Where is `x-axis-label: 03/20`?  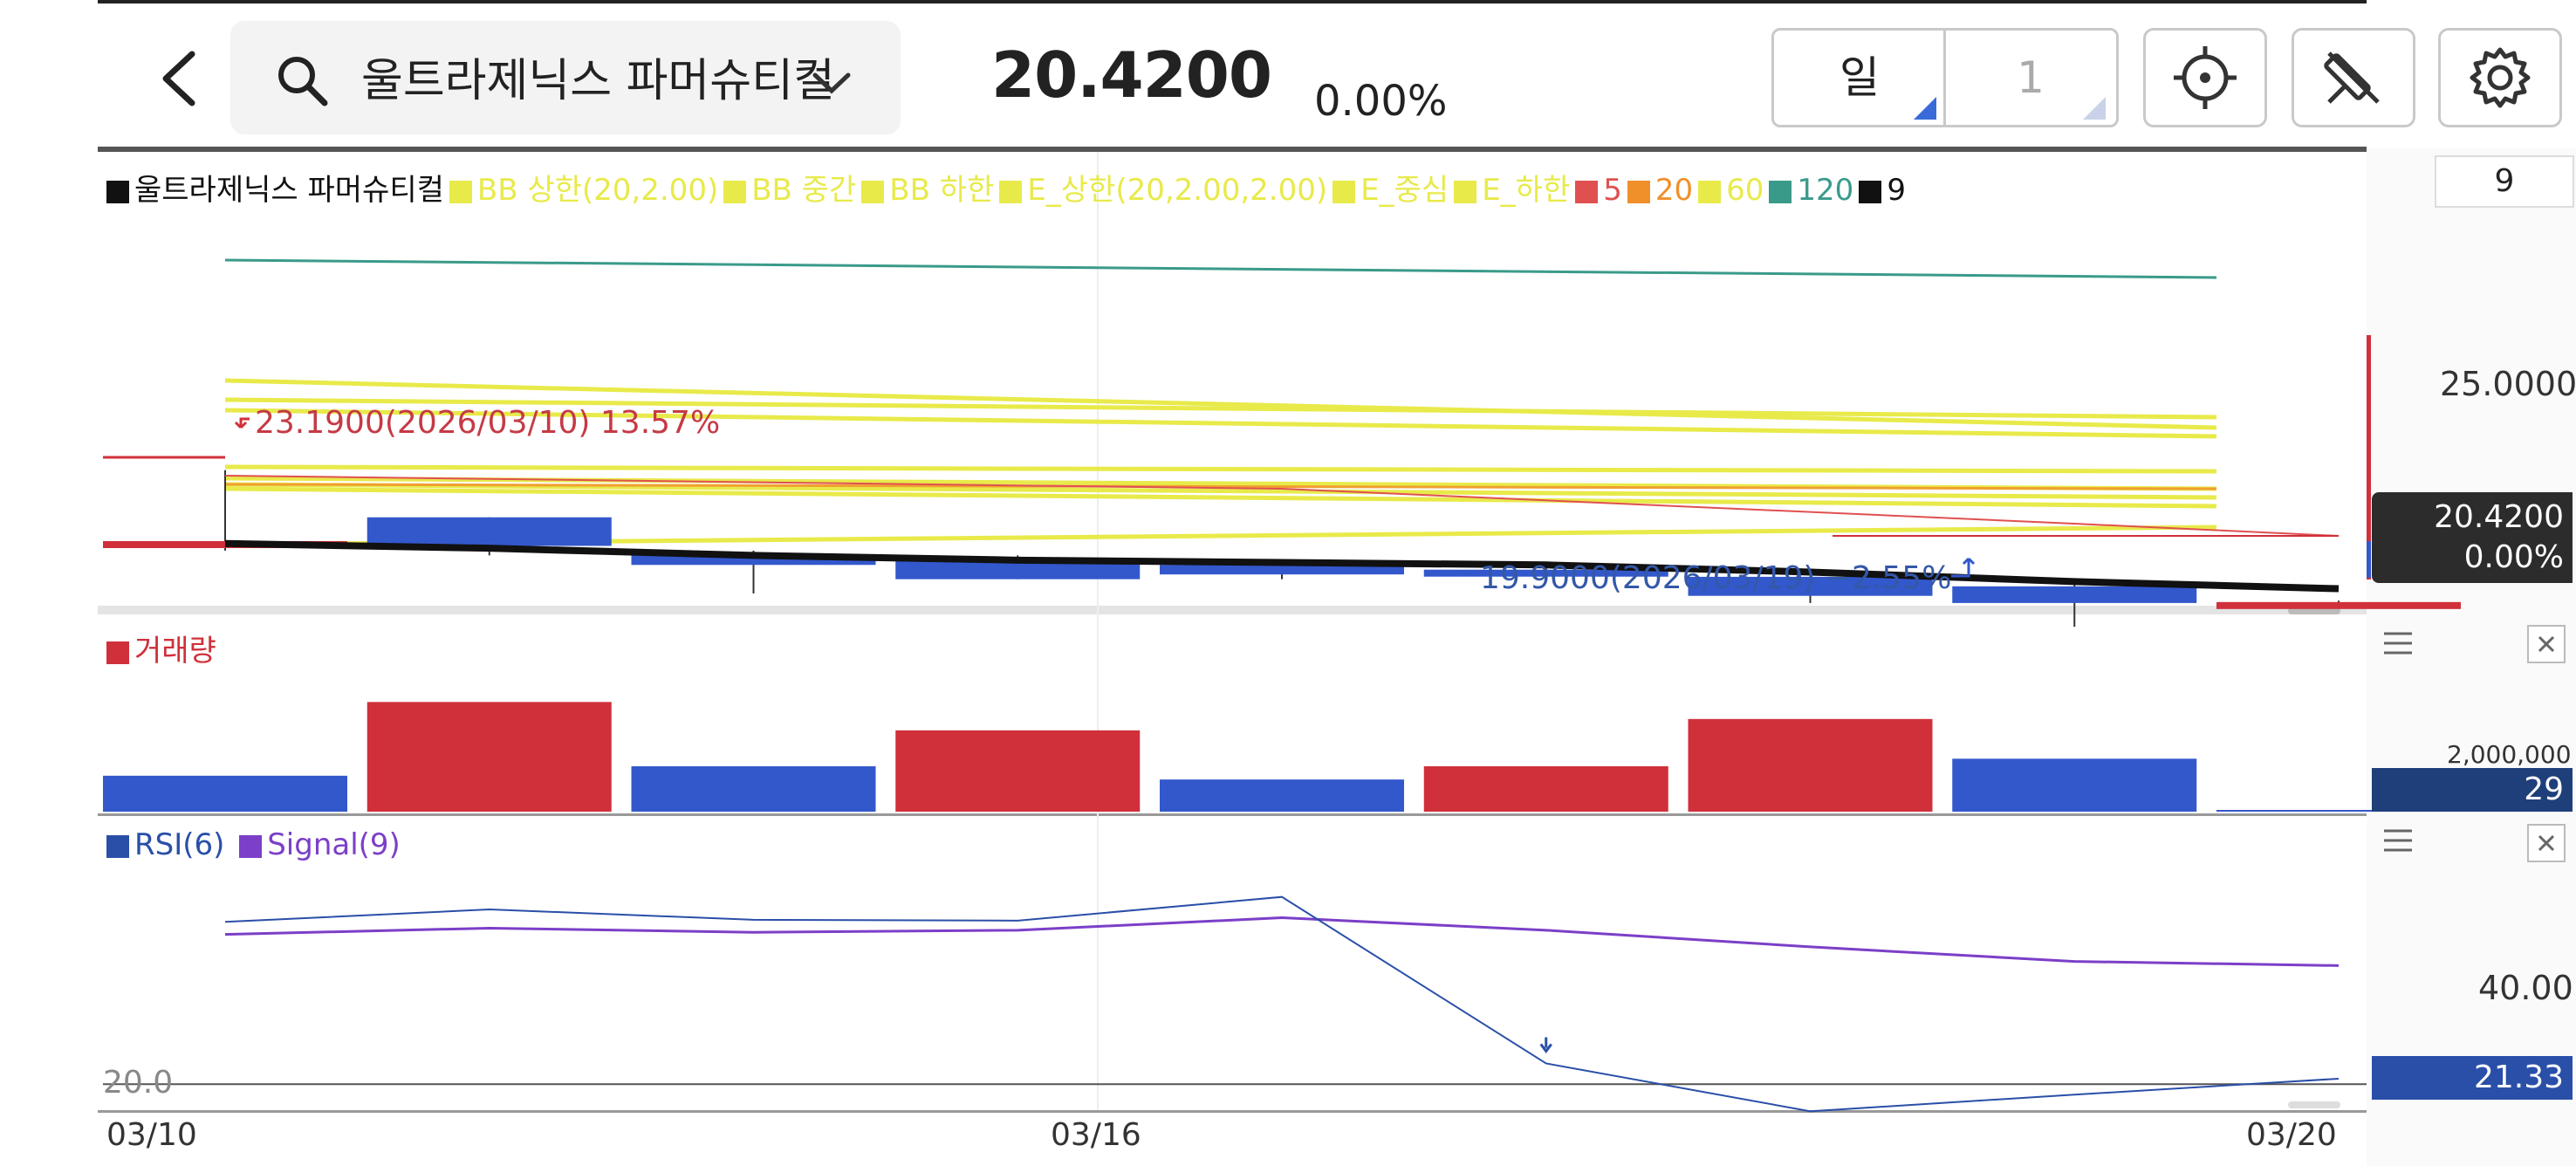
x-axis-label: 03/20 is located at coordinates (2292, 1135).